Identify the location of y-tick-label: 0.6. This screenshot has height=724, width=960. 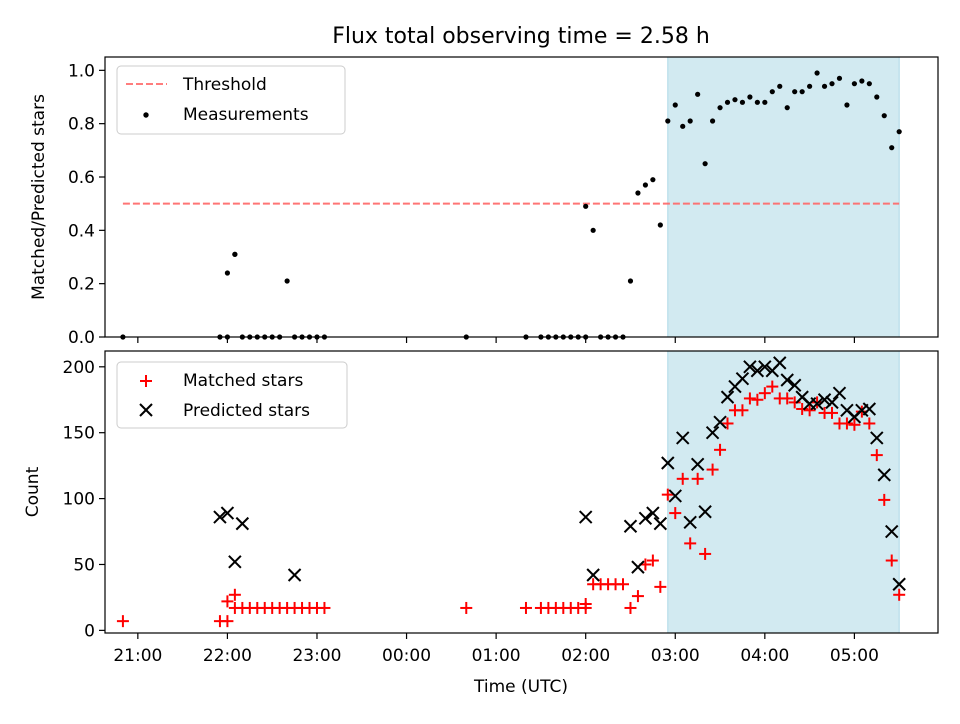
(81, 178).